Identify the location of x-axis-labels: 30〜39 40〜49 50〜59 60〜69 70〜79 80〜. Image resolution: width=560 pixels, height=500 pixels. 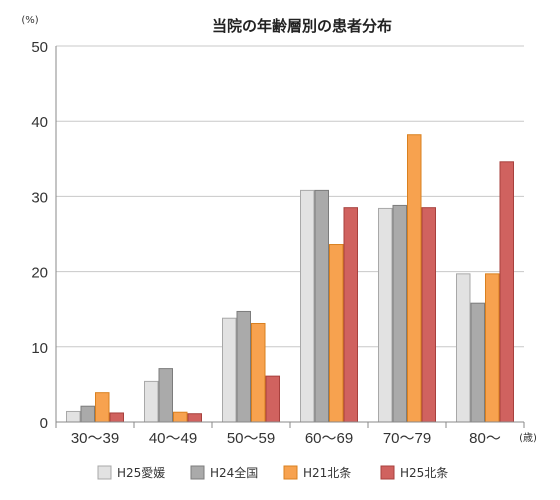
(286, 438).